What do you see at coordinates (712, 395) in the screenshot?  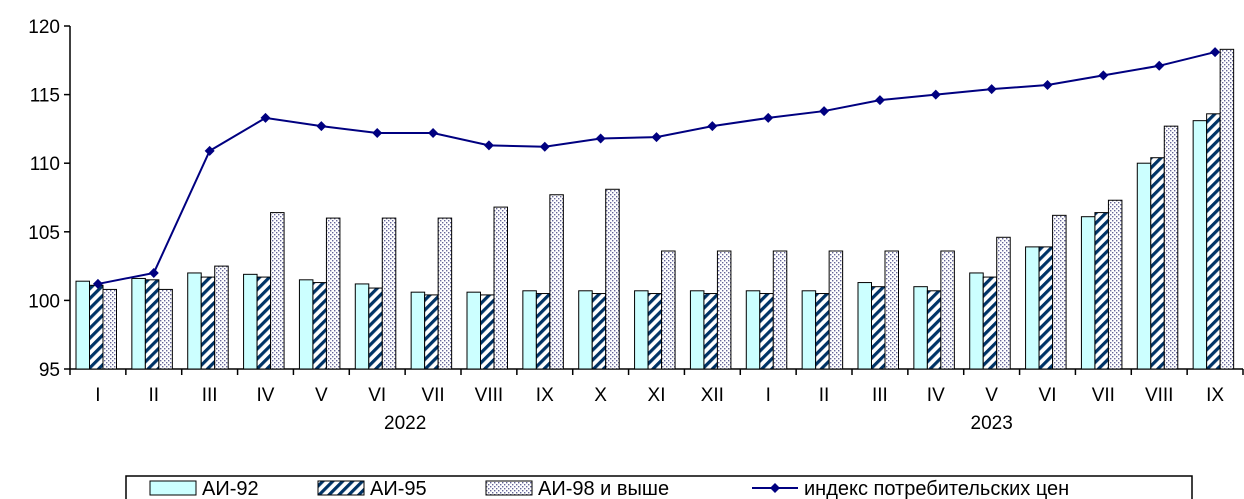 I see `x-tick-label: XII` at bounding box center [712, 395].